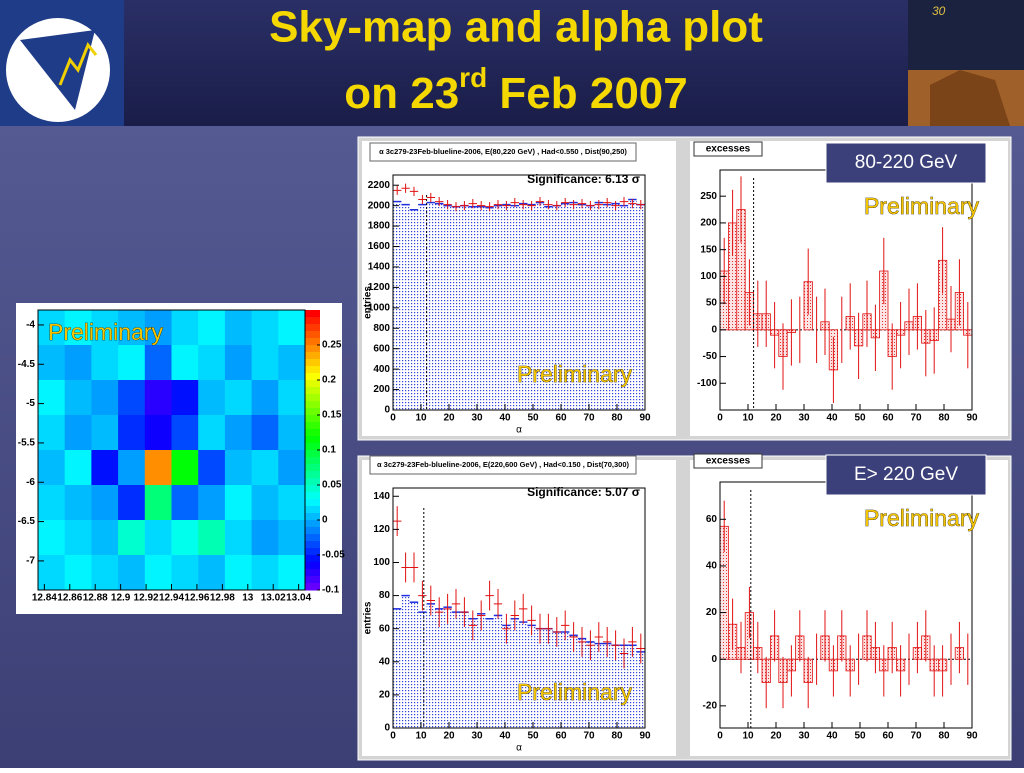  I want to click on x-tick-label: 70, so click(589, 736).